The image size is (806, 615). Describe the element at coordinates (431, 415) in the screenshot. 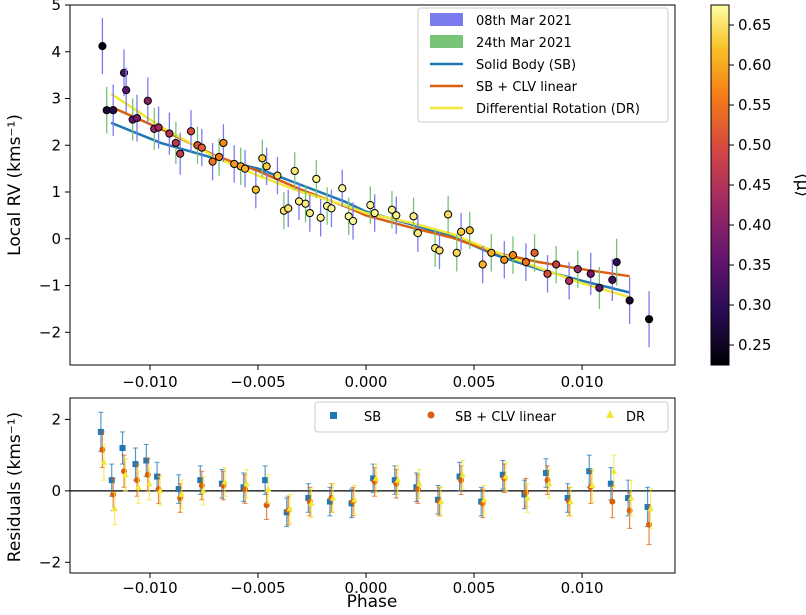

I see `legend-marker-clv` at that location.